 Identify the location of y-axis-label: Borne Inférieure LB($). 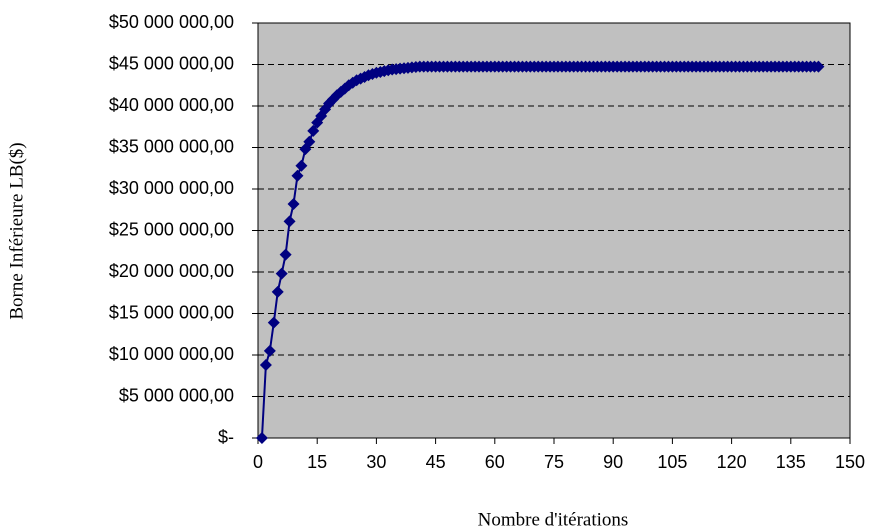
(16, 230).